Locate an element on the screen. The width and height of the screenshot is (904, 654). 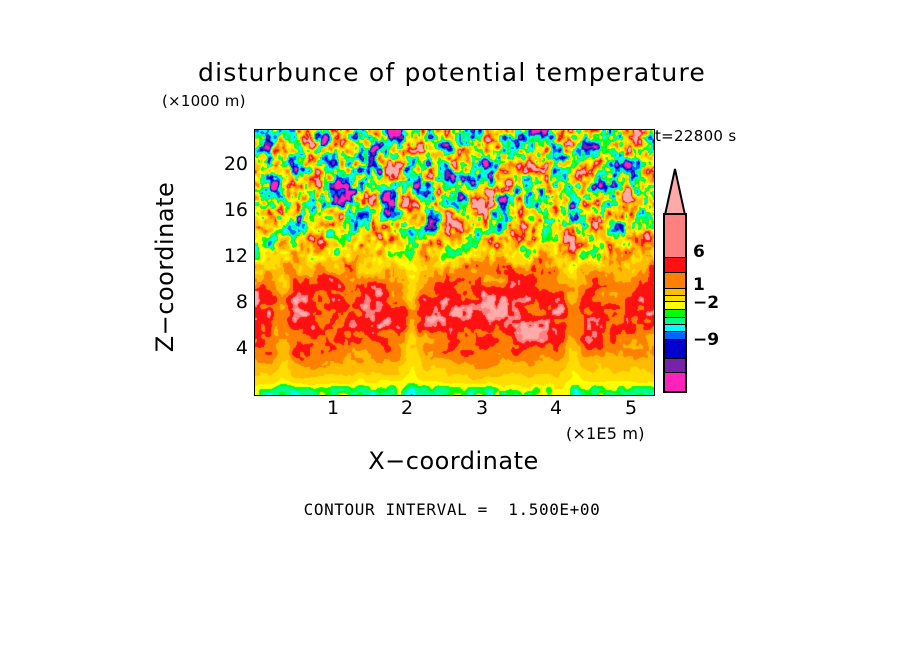
colorbar-tick-label: −2 is located at coordinates (706, 303).